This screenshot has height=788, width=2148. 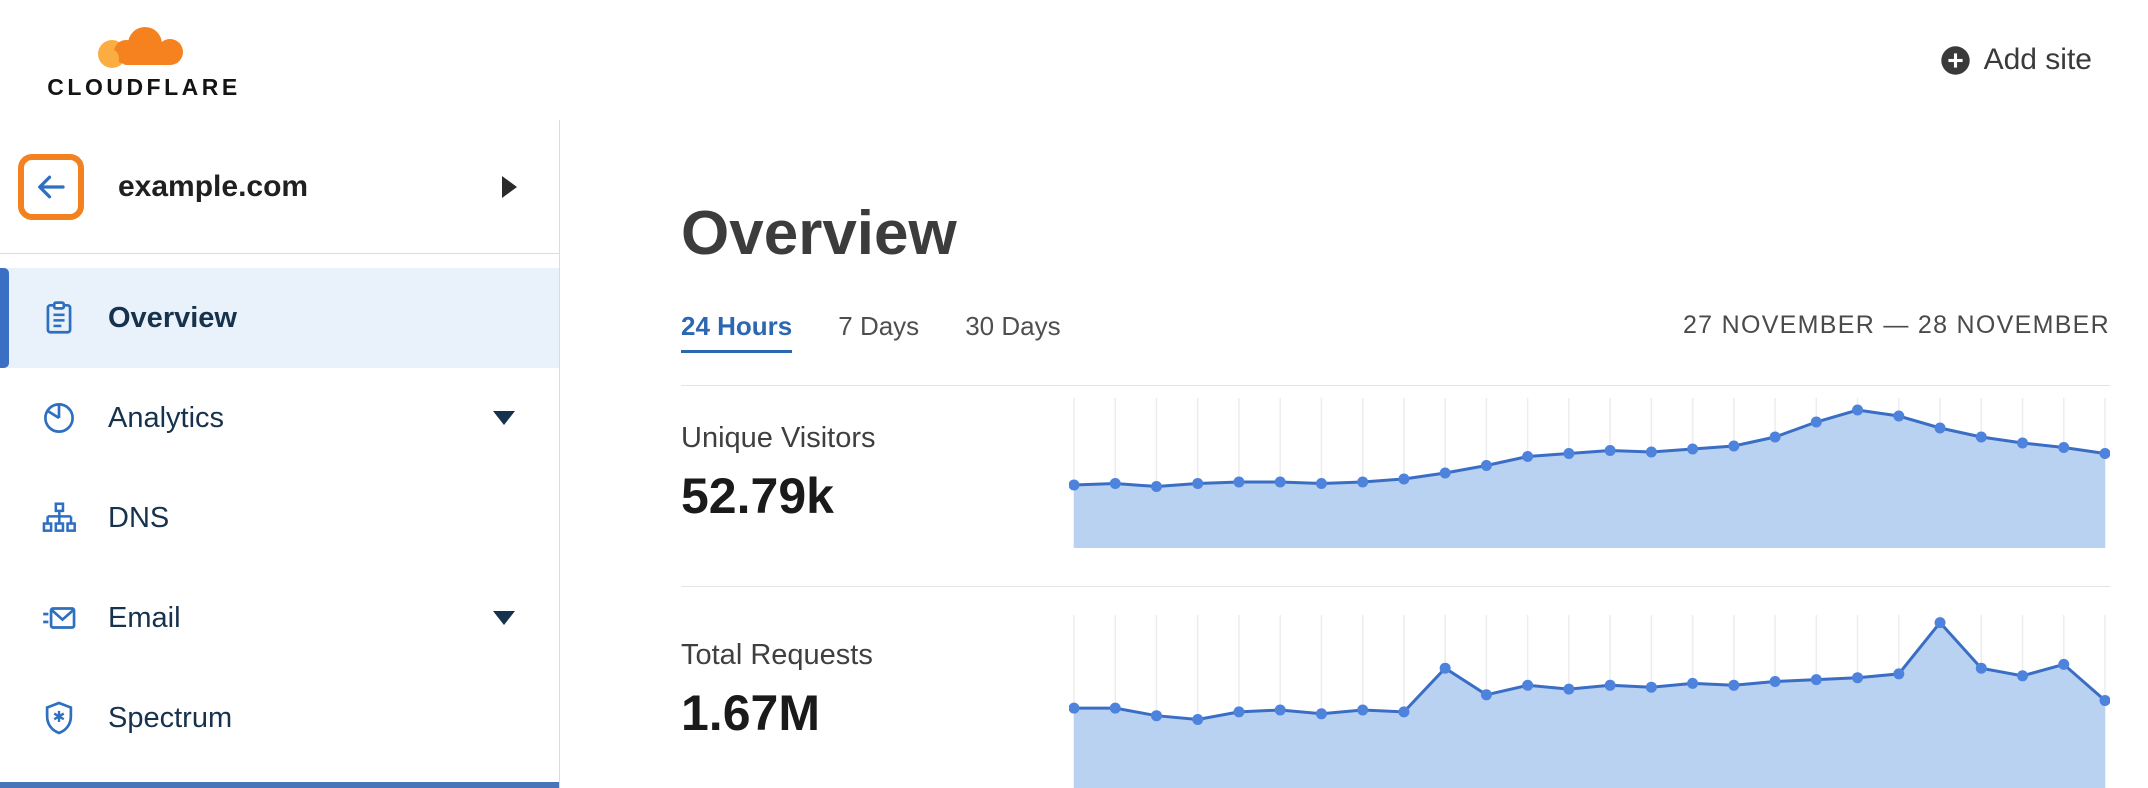 I want to click on cloudflare-wordmark: CLOUDFLARE, so click(x=144, y=86).